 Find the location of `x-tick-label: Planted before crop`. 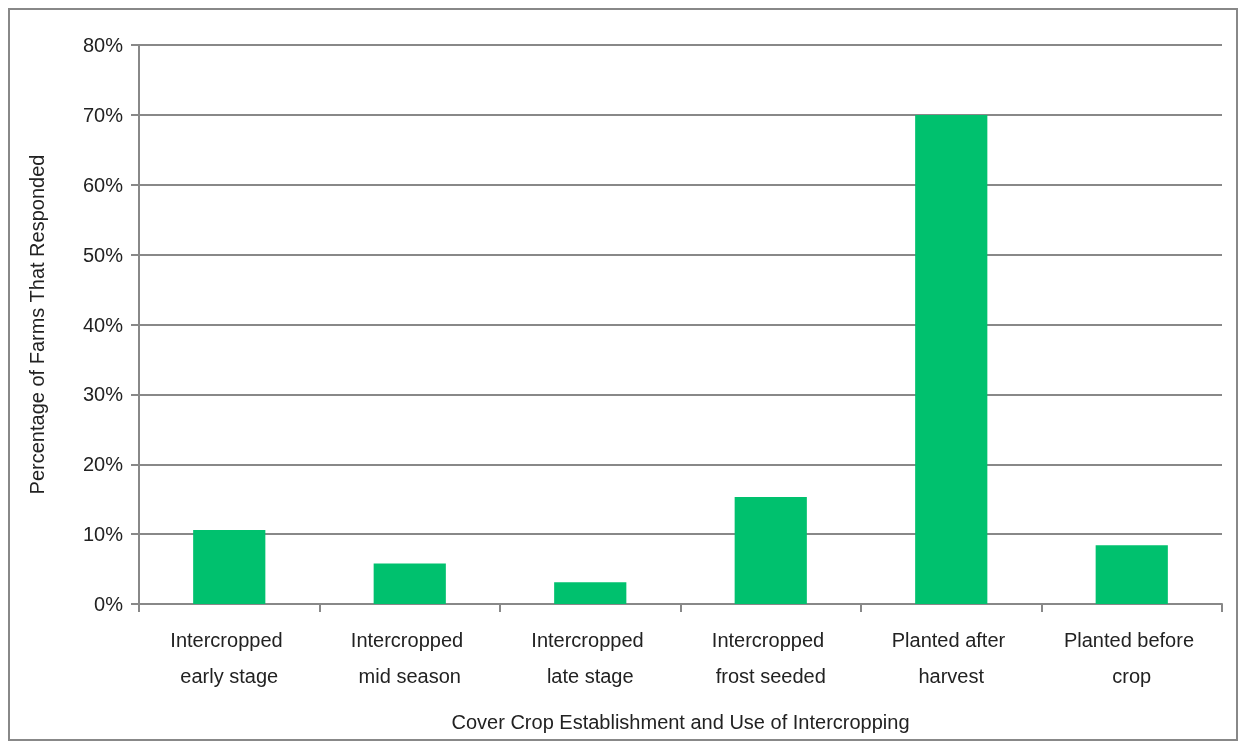

x-tick-label: Planted before crop is located at coordinates (1131, 658).